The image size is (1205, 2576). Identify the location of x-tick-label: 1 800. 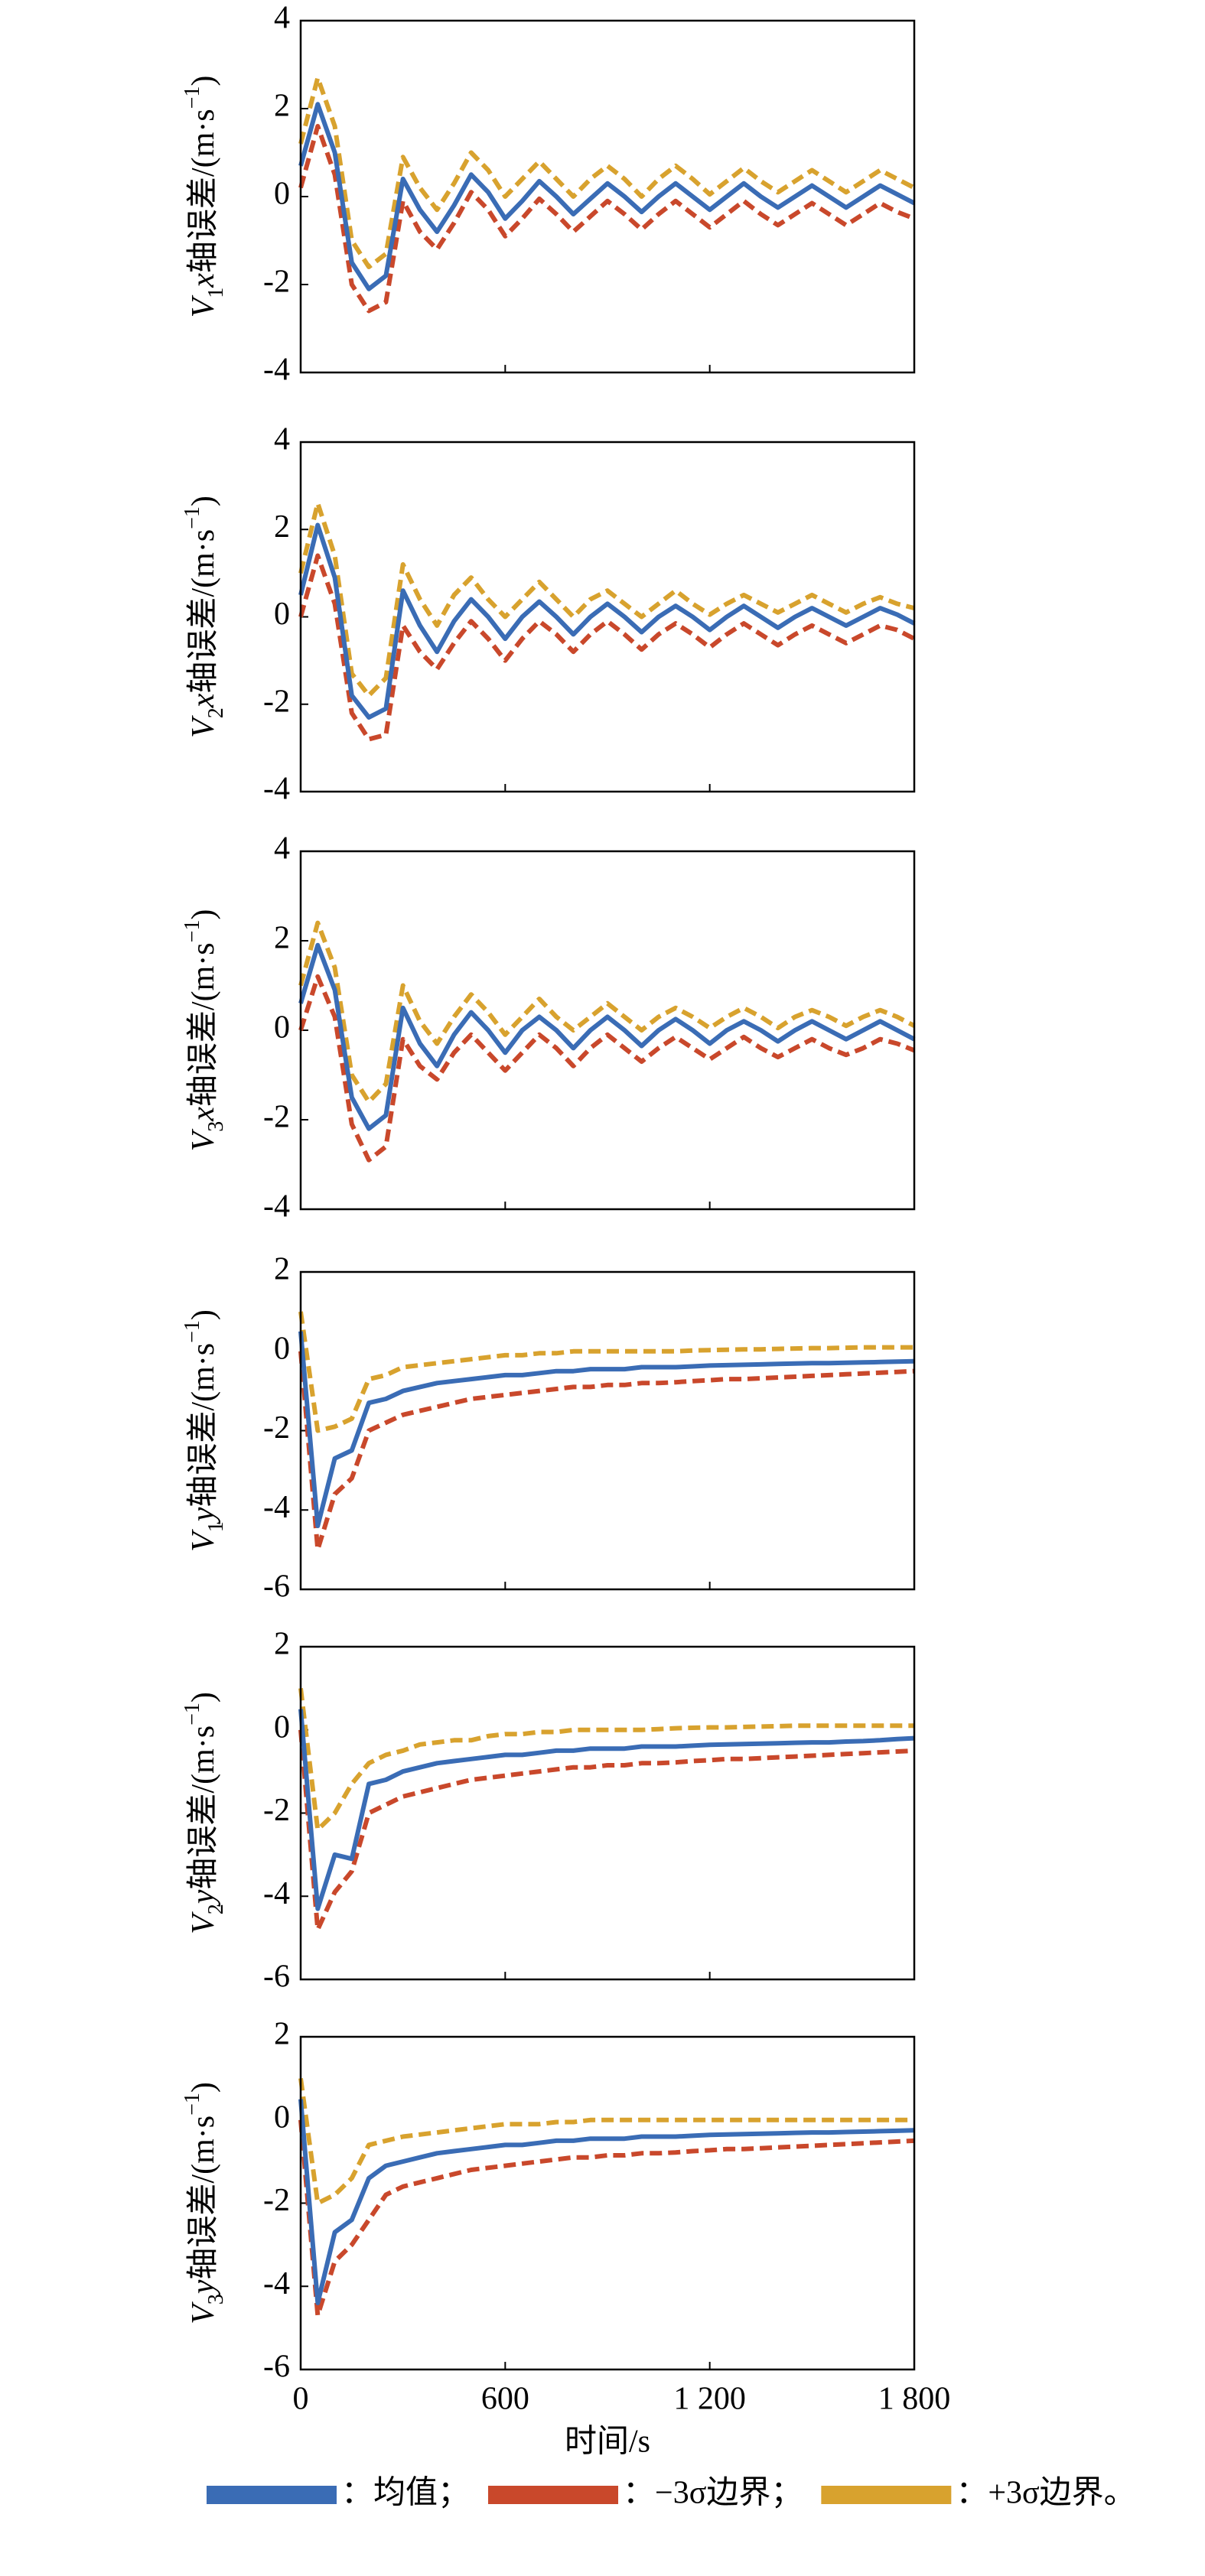
(914, 2399).